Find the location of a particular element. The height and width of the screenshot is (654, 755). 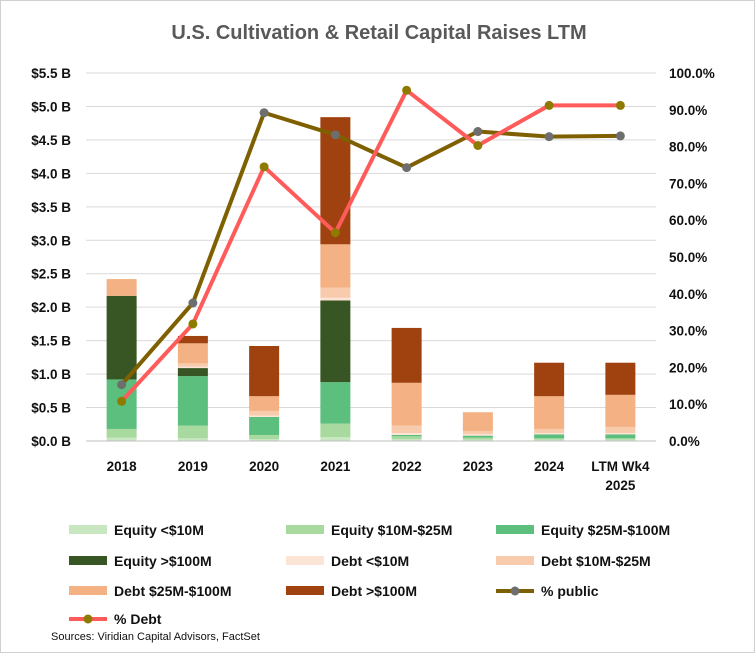

y2-tick-label: 70.0% is located at coordinates (688, 183).